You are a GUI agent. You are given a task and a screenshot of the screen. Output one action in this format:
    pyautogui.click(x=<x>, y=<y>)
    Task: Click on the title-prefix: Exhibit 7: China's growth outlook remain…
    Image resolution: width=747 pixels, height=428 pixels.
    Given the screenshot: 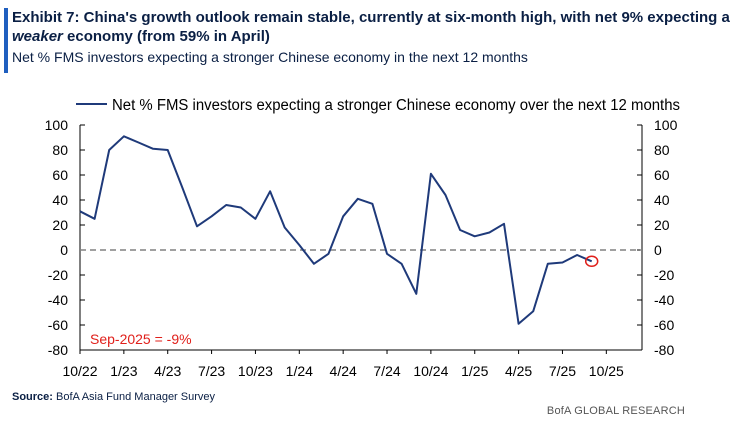 What is the action you would take?
    pyautogui.click(x=371, y=17)
    